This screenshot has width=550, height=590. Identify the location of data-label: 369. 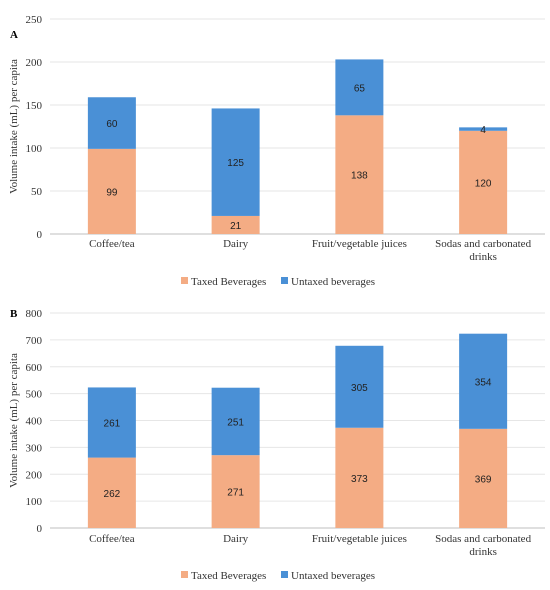
(483, 479).